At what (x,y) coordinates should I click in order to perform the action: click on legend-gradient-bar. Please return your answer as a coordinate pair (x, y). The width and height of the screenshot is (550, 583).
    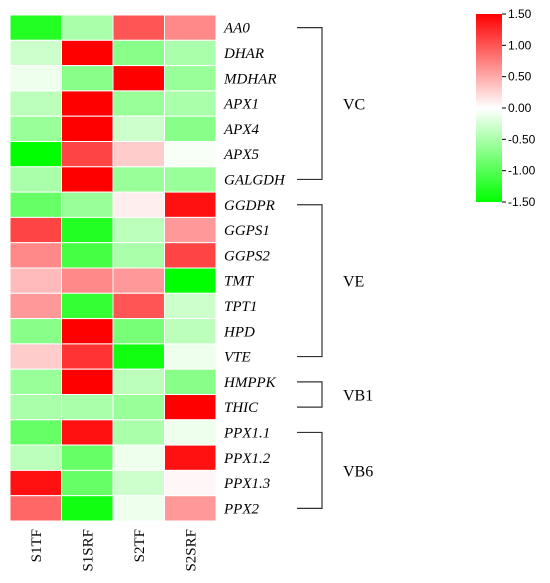
    Looking at the image, I should click on (489, 108).